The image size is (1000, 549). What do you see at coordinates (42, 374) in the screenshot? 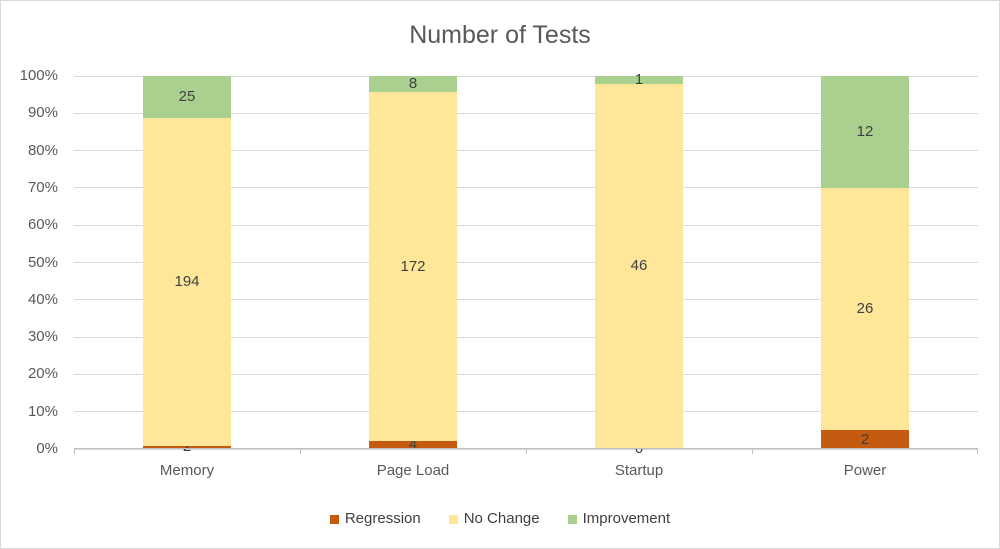
I see `y-tick-label-20: 20%` at bounding box center [42, 374].